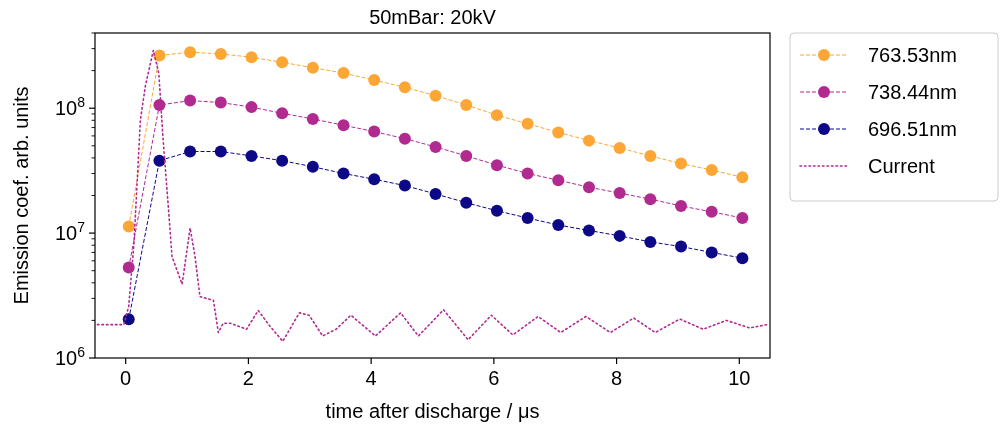  I want to click on x-tick-label: 8, so click(617, 378).